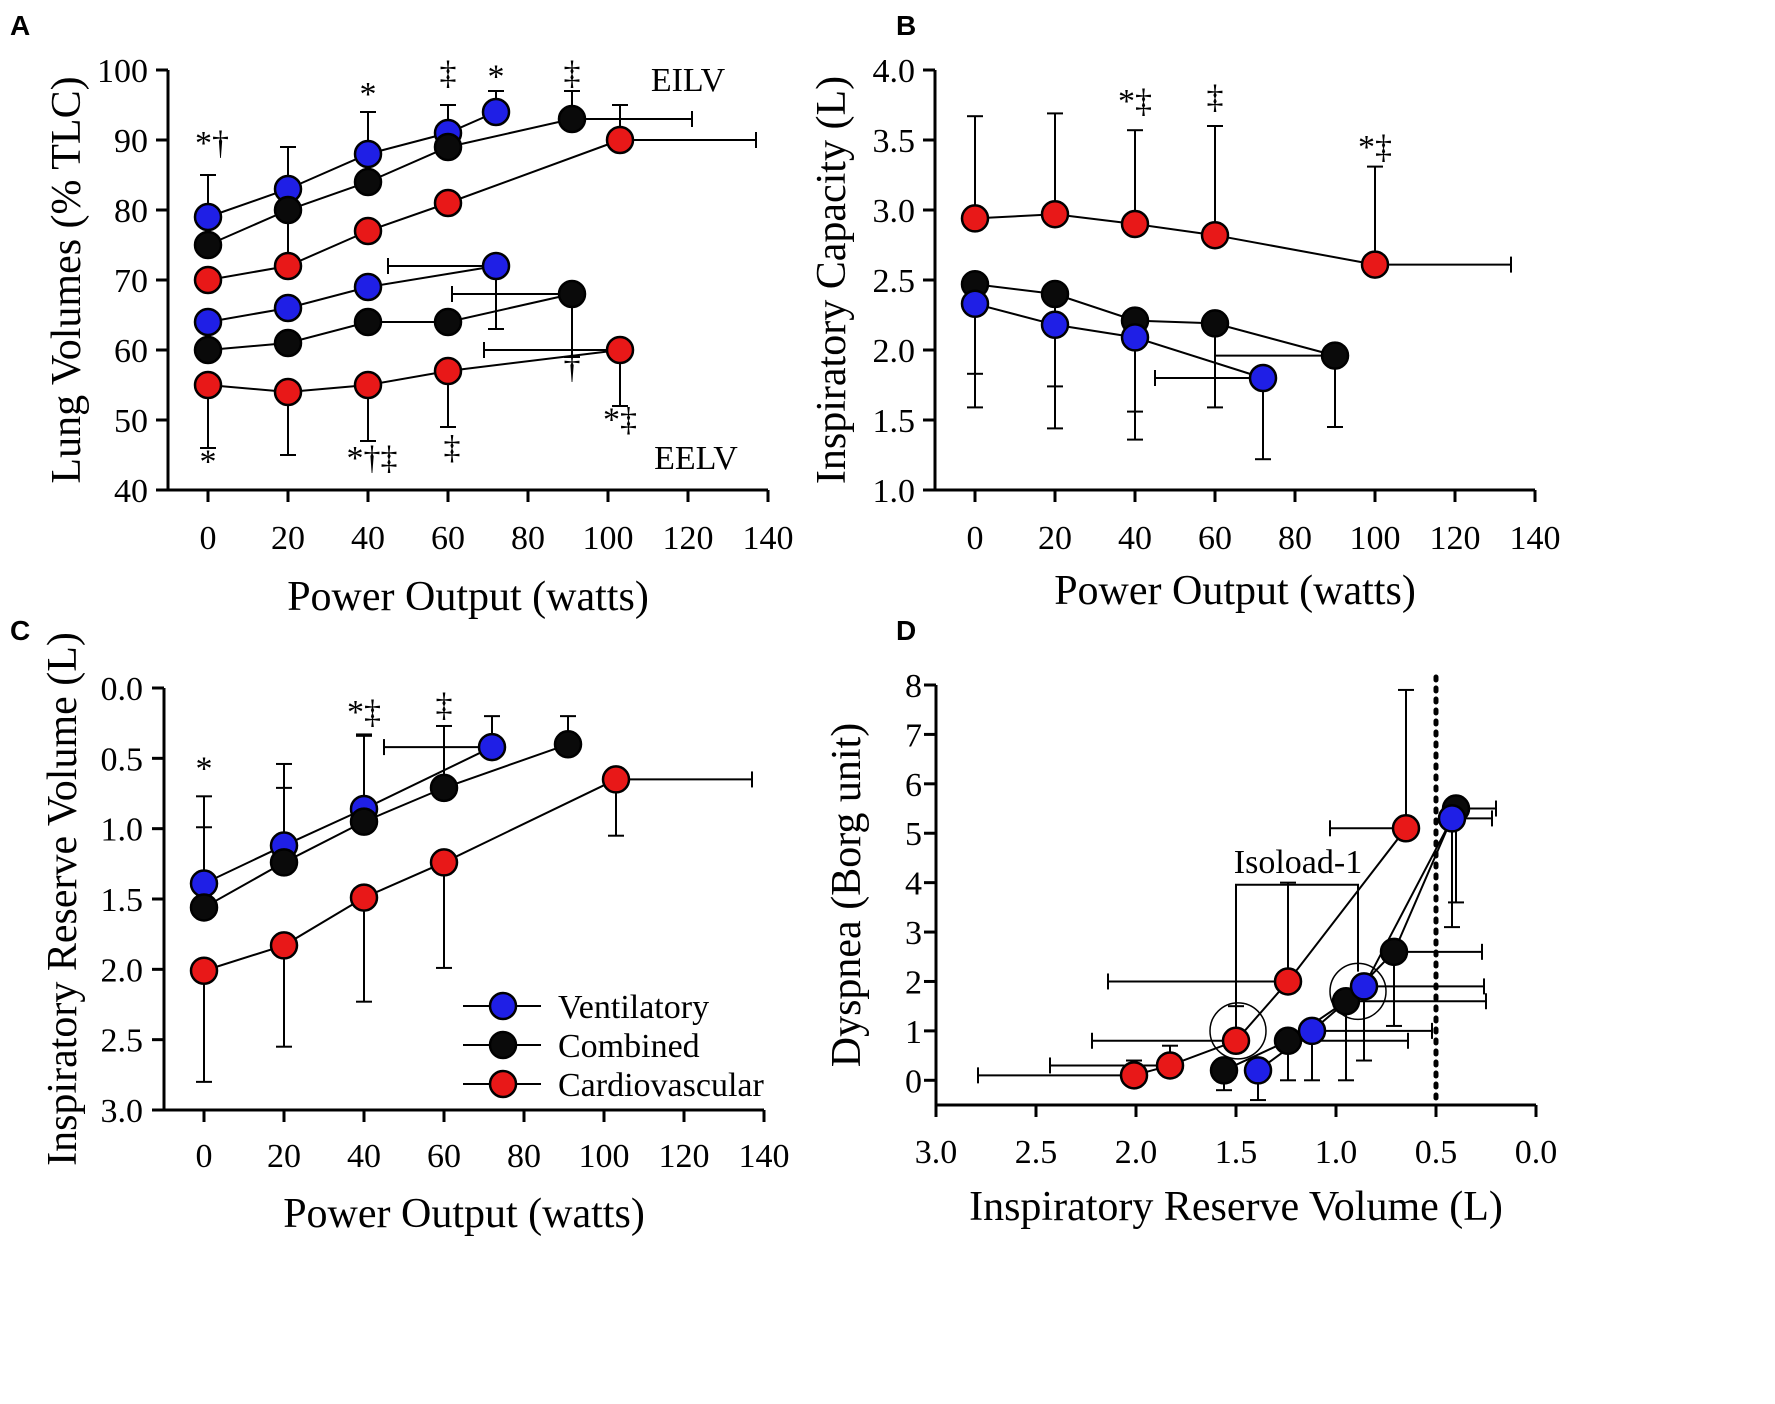 This screenshot has width=1775, height=1404. Describe the element at coordinates (906, 630) in the screenshot. I see `panel-label: D` at that location.